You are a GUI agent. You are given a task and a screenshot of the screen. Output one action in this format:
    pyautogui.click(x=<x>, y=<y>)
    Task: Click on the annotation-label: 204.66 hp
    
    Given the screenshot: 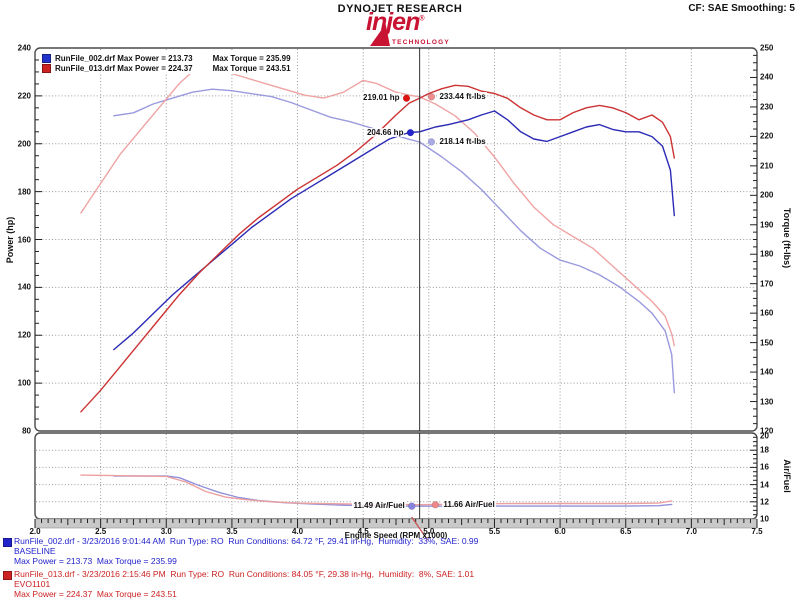 What is the action you would take?
    pyautogui.click(x=385, y=132)
    